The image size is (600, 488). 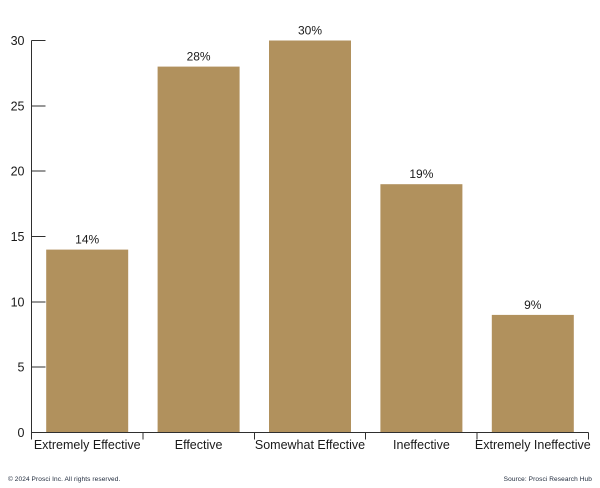 What do you see at coordinates (547, 479) in the screenshot?
I see `source-text: Source: Prosci Research Hub` at bounding box center [547, 479].